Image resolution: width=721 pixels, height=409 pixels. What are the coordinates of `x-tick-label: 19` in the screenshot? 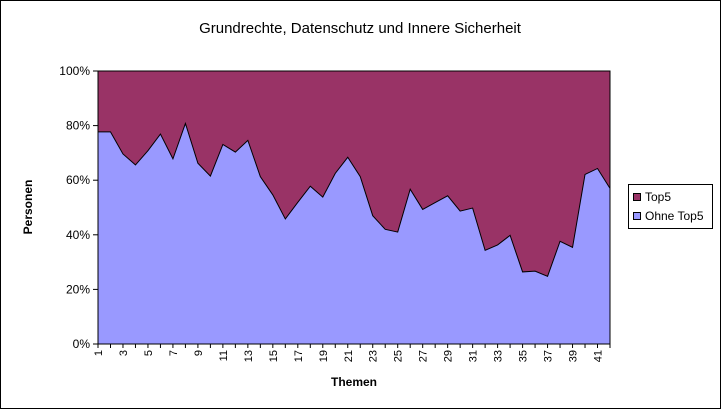 It's located at (324, 356).